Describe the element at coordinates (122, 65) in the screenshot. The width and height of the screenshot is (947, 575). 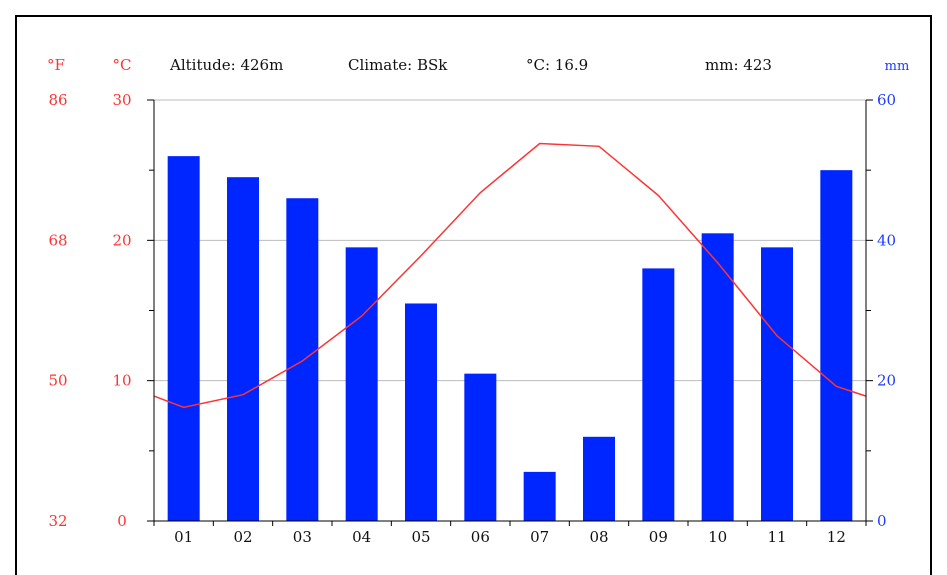
I see `celsius-unit-label: °C` at that location.